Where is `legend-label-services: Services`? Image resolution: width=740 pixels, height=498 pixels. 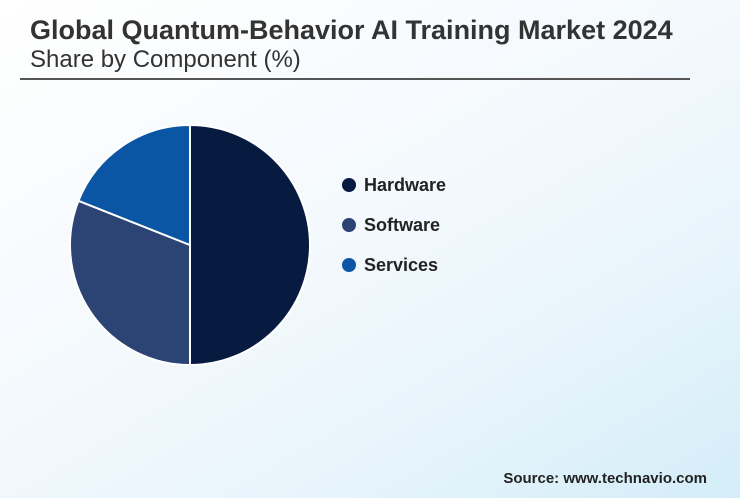
legend-label-services: Services is located at coordinates (401, 264).